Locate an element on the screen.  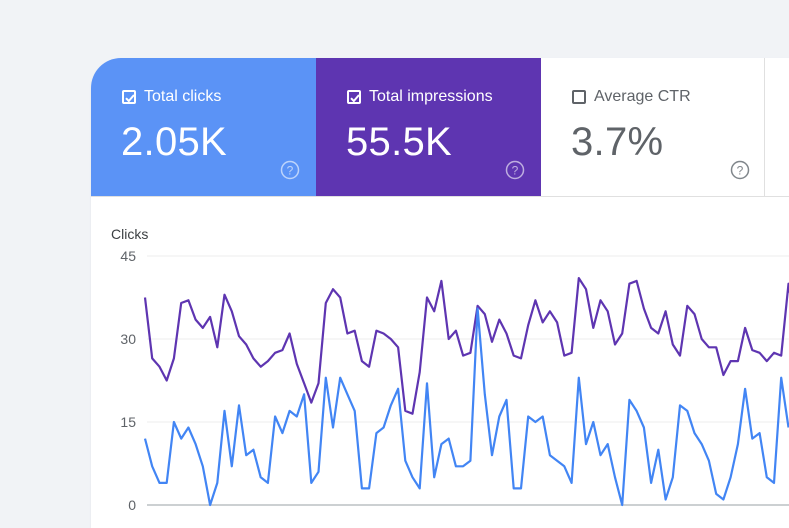
y-tick-label: 30 is located at coordinates (128, 339).